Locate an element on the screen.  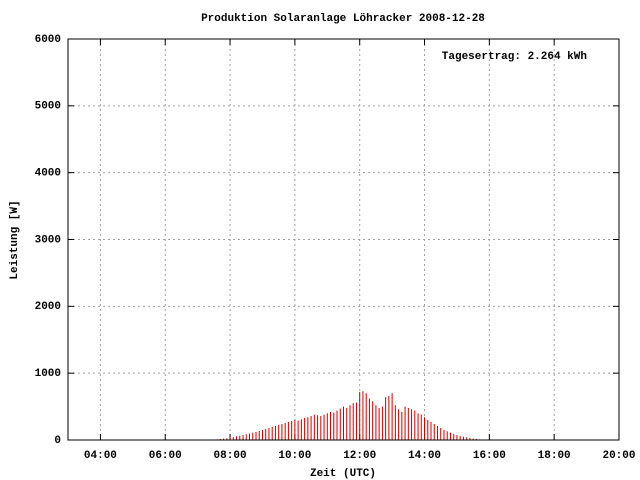
x-tick-label: 06:00 is located at coordinates (165, 456).